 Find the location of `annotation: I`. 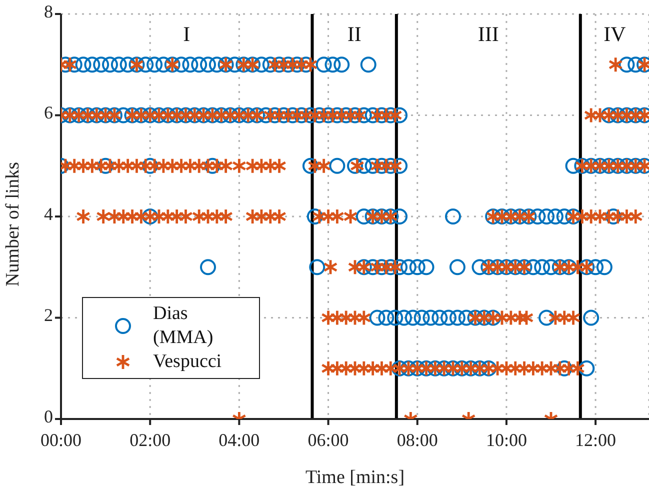

annotation: I is located at coordinates (187, 34).